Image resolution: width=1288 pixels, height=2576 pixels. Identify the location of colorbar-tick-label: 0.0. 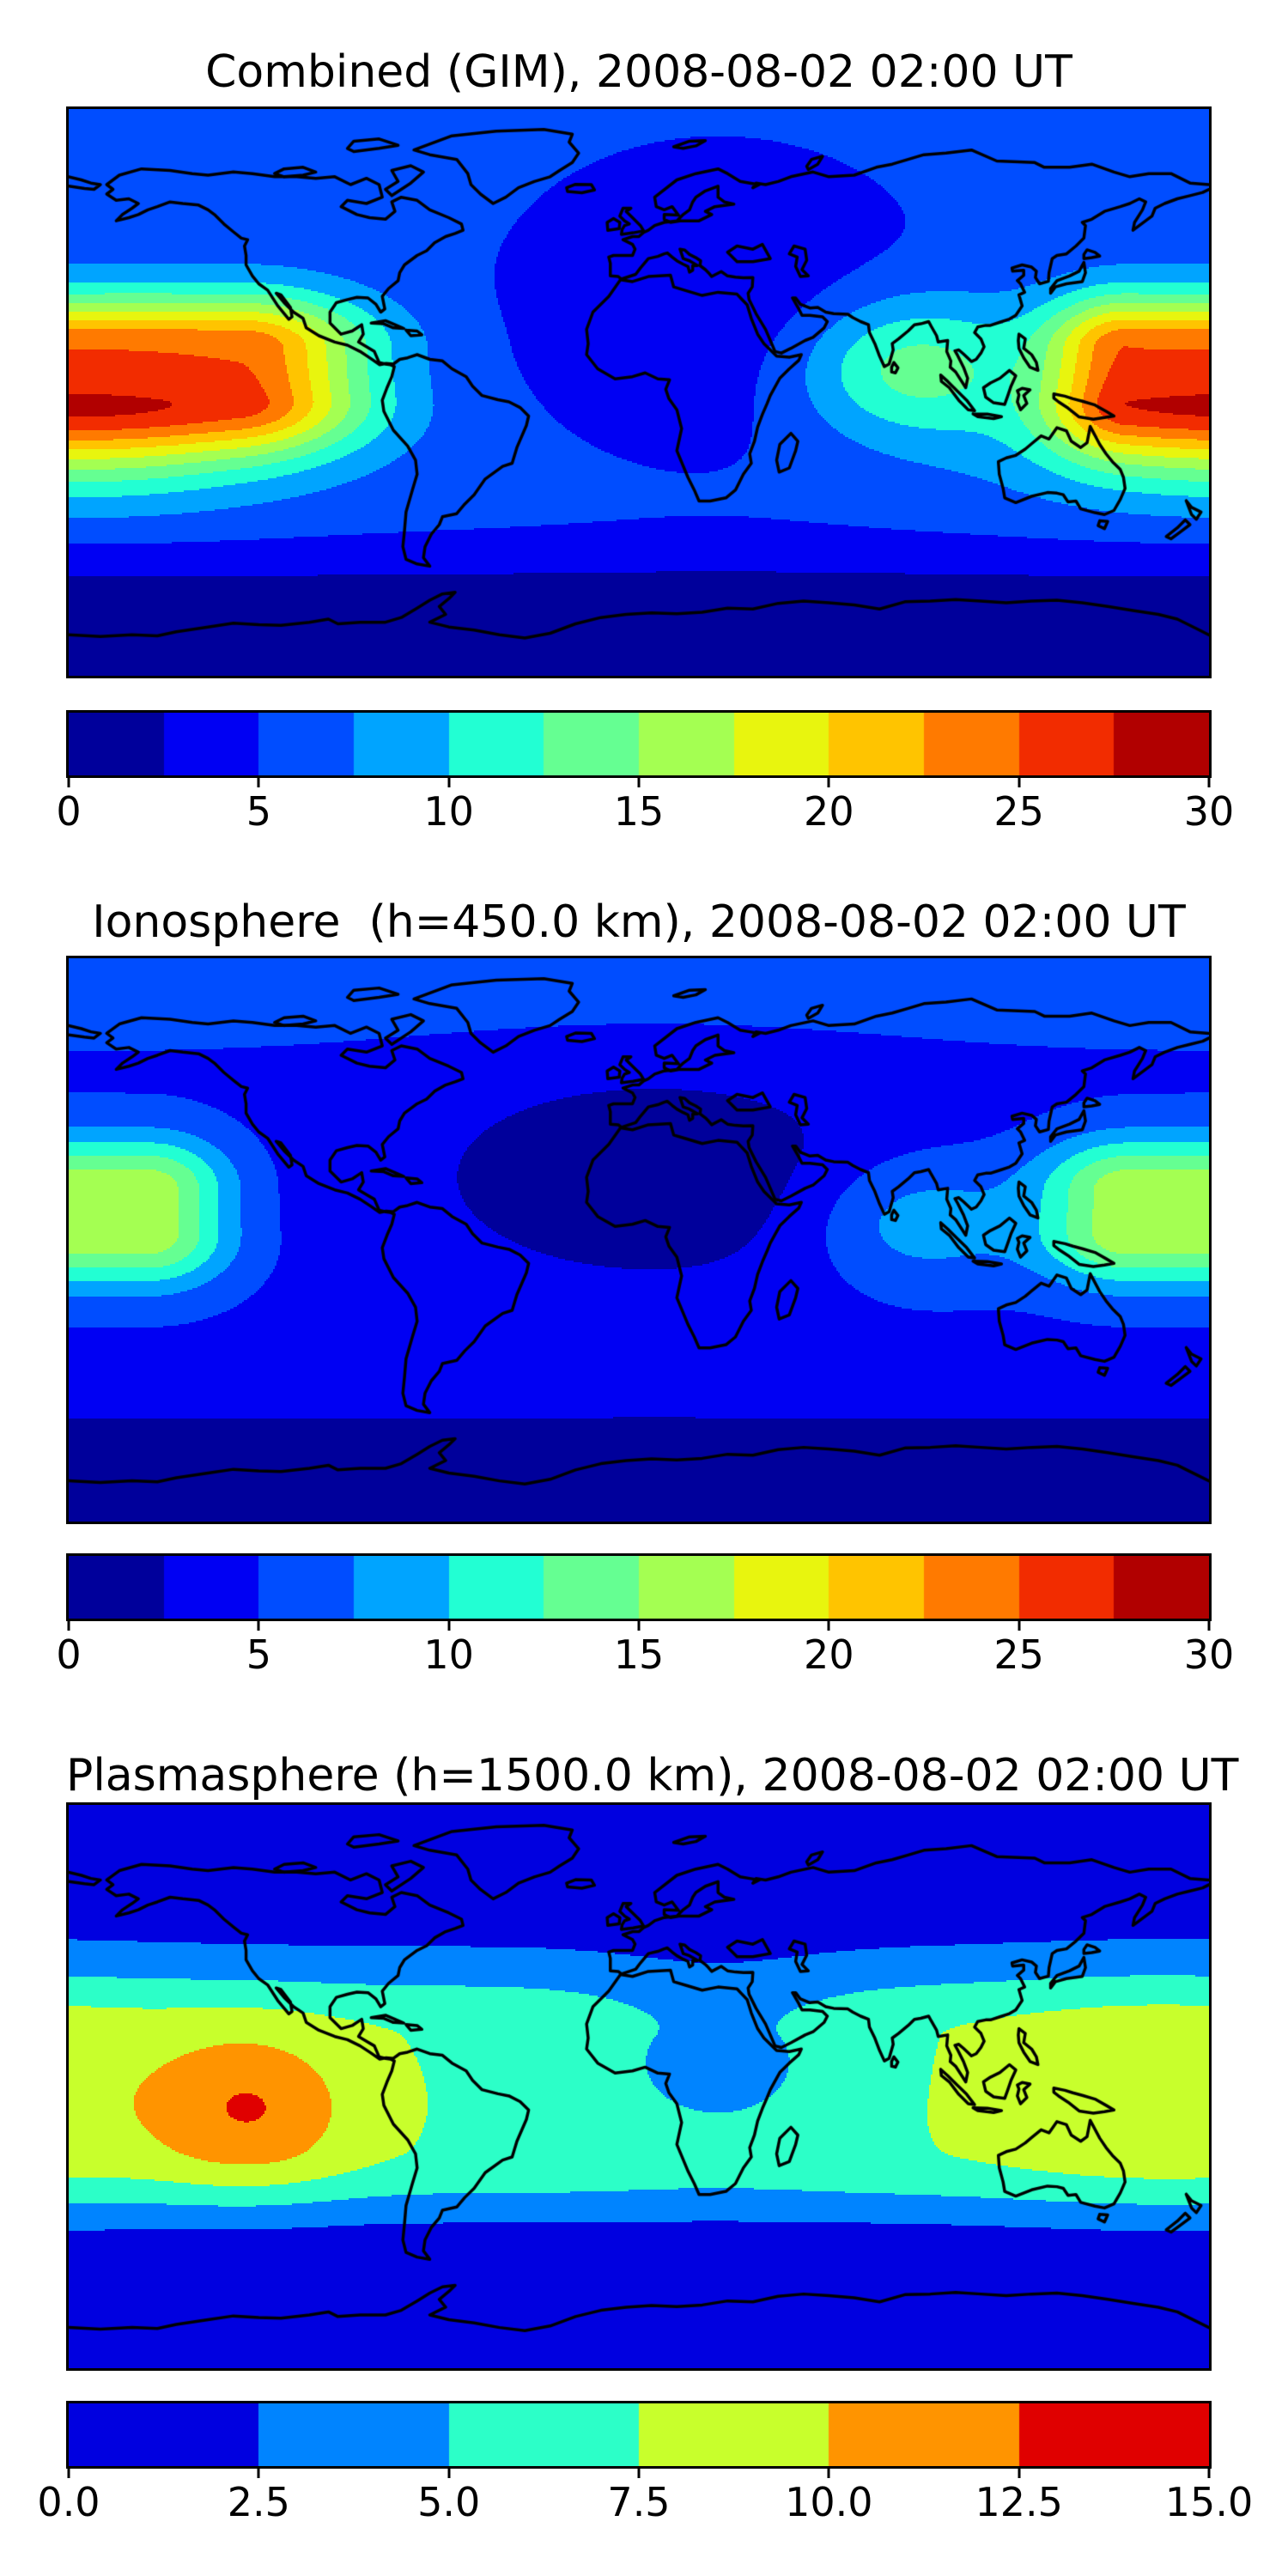
(69, 2502).